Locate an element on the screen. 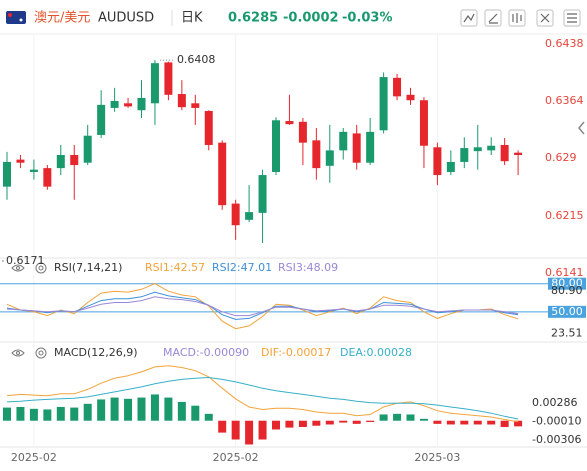 The width and height of the screenshot is (587, 471). collapse-button is located at coordinates (572, 18).